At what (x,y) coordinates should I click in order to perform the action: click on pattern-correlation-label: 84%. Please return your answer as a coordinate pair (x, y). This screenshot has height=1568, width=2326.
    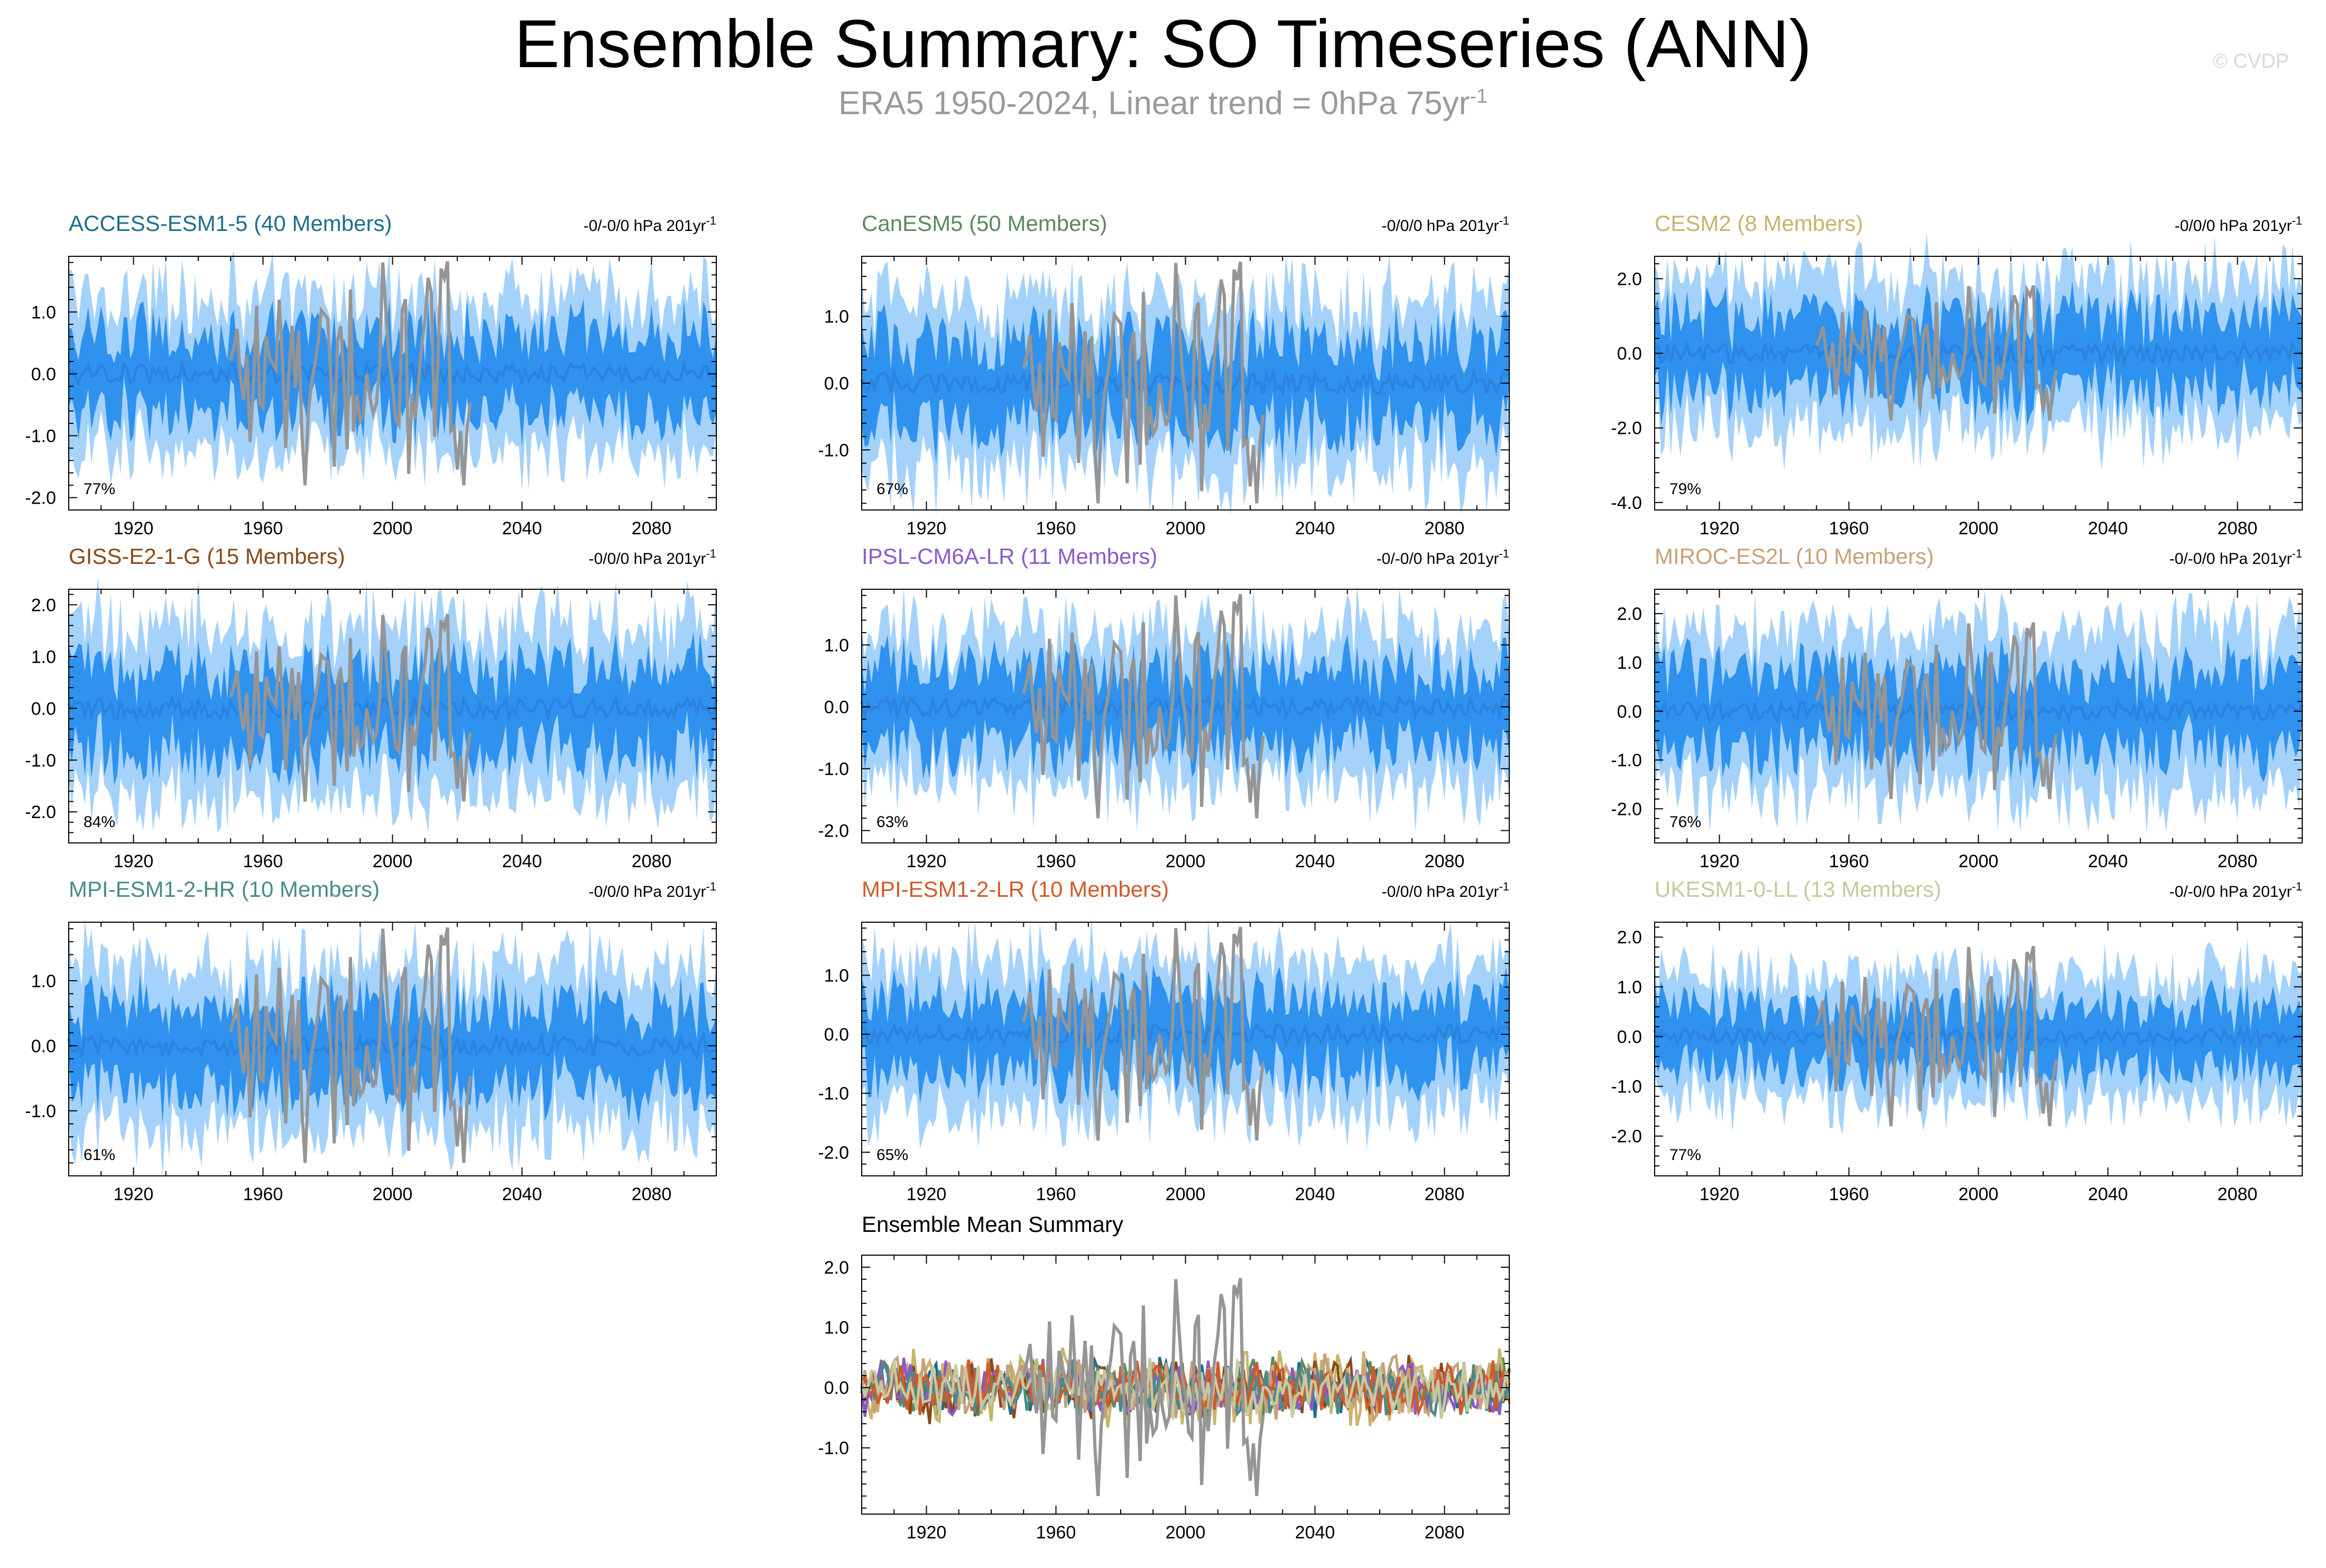
    Looking at the image, I should click on (100, 822).